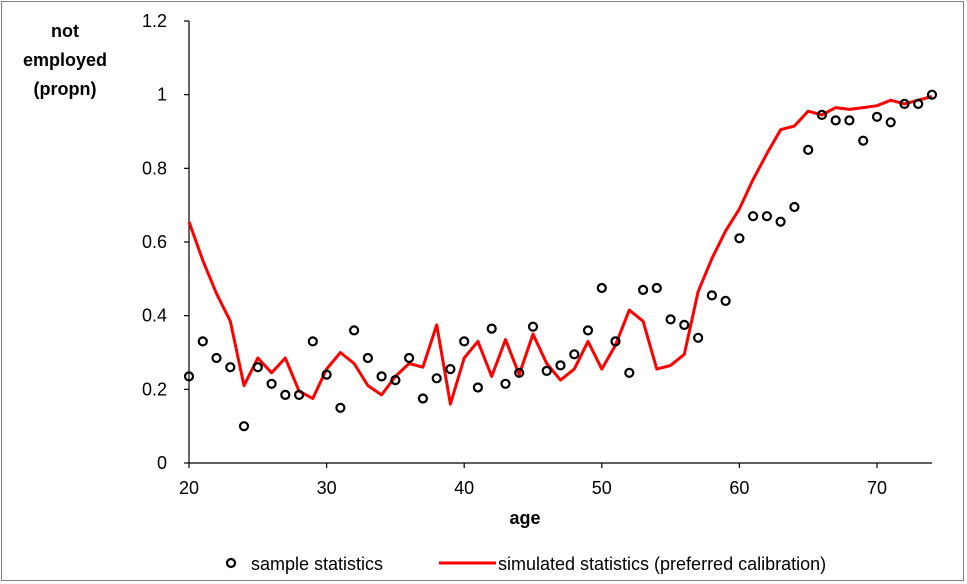 This screenshot has width=967, height=584. Describe the element at coordinates (189, 488) in the screenshot. I see `x-tick-label: 20` at that location.